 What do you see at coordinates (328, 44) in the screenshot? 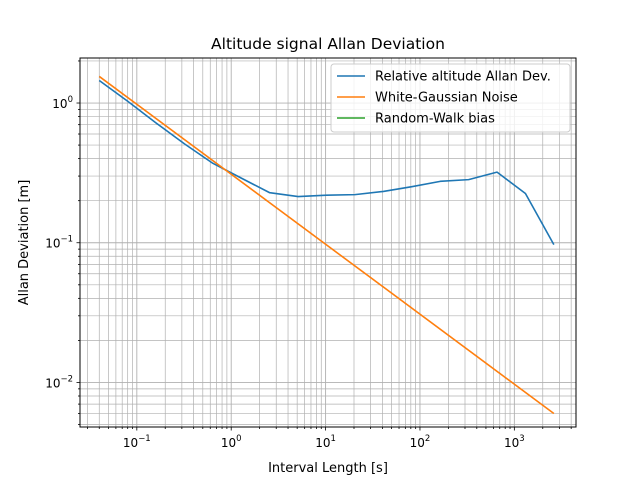
I see `chart-title: Altitude signal Allan Deviation` at bounding box center [328, 44].